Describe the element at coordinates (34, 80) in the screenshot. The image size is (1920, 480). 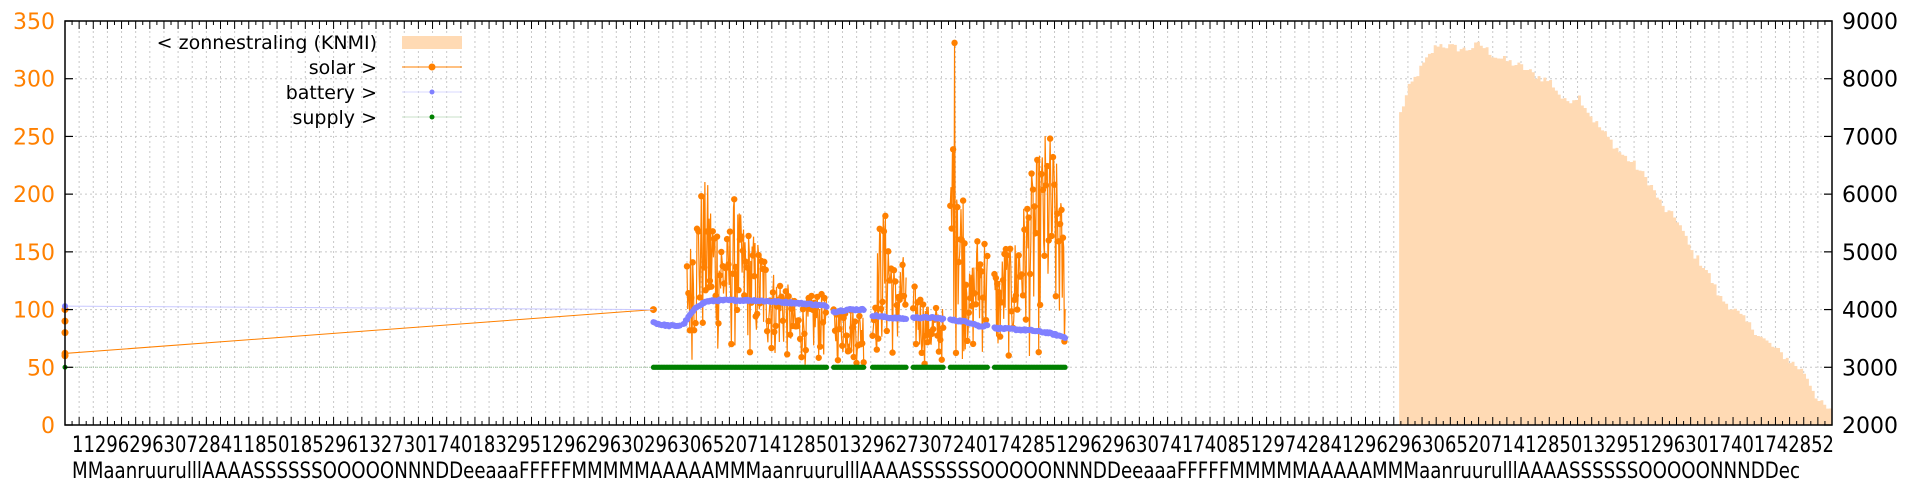
I see `y-left-tick-label: 300` at that location.